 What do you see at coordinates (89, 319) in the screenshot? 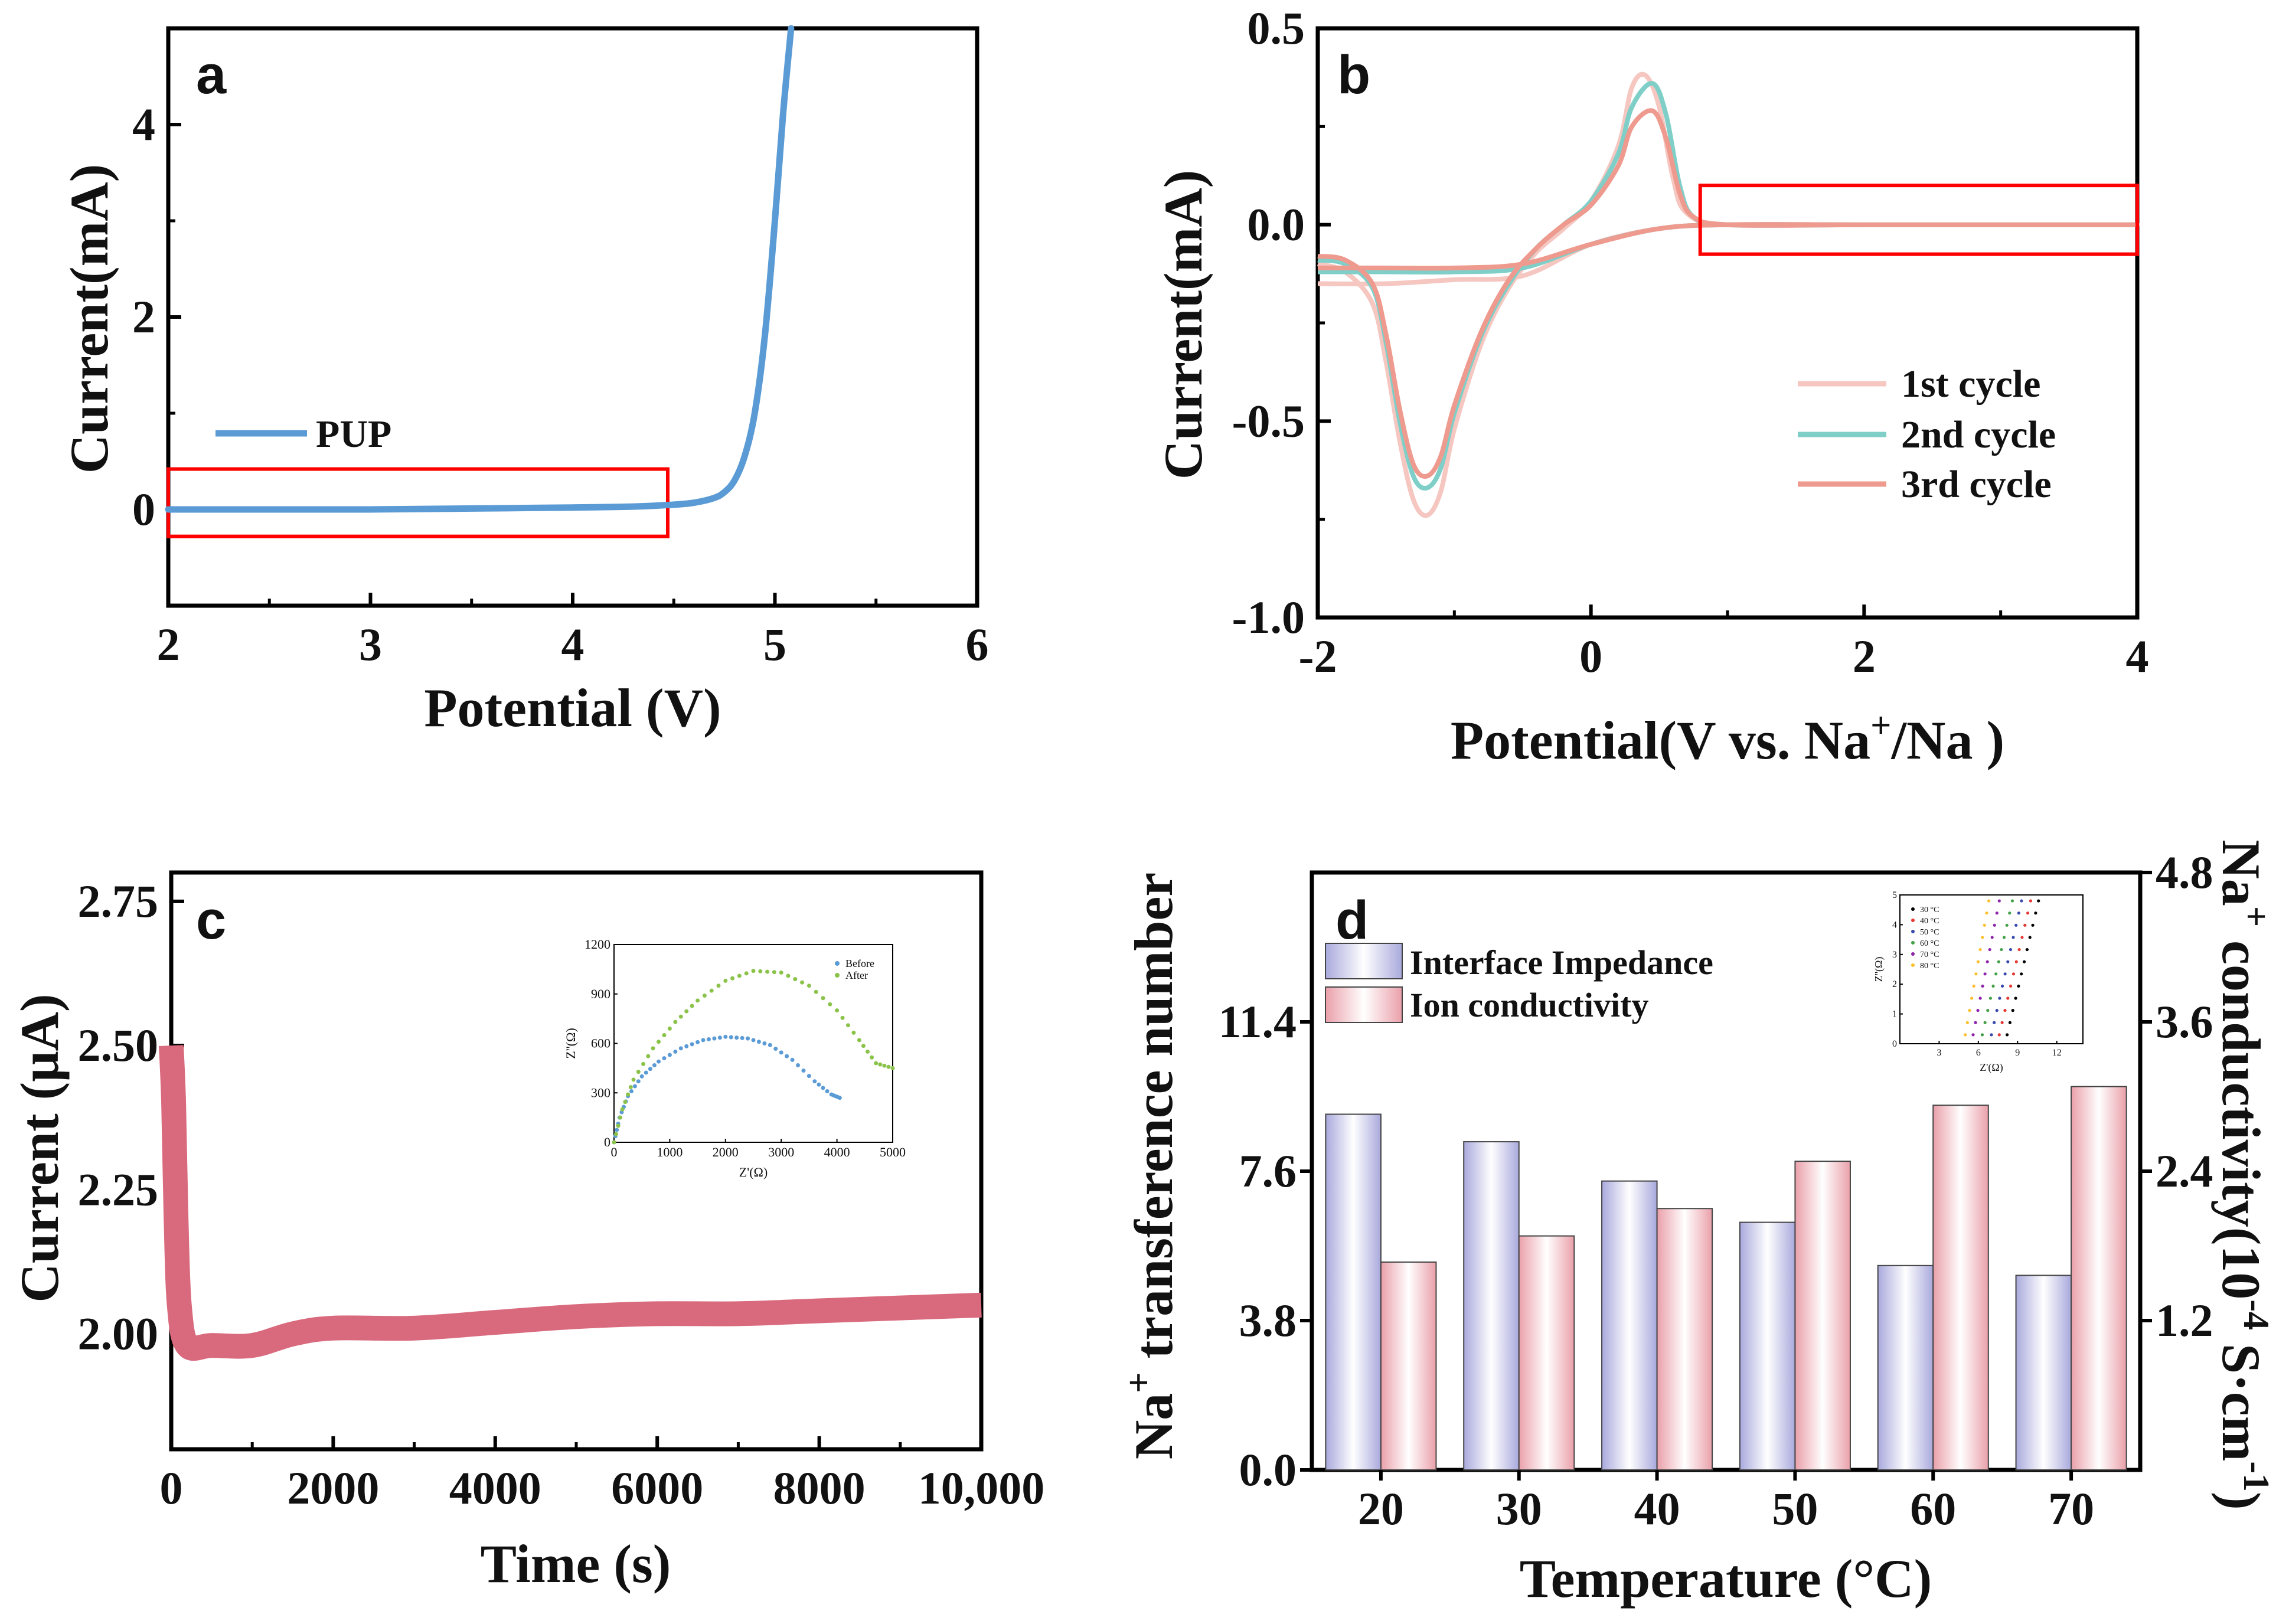
I see `y-axis-title: Current(mA)` at bounding box center [89, 319].